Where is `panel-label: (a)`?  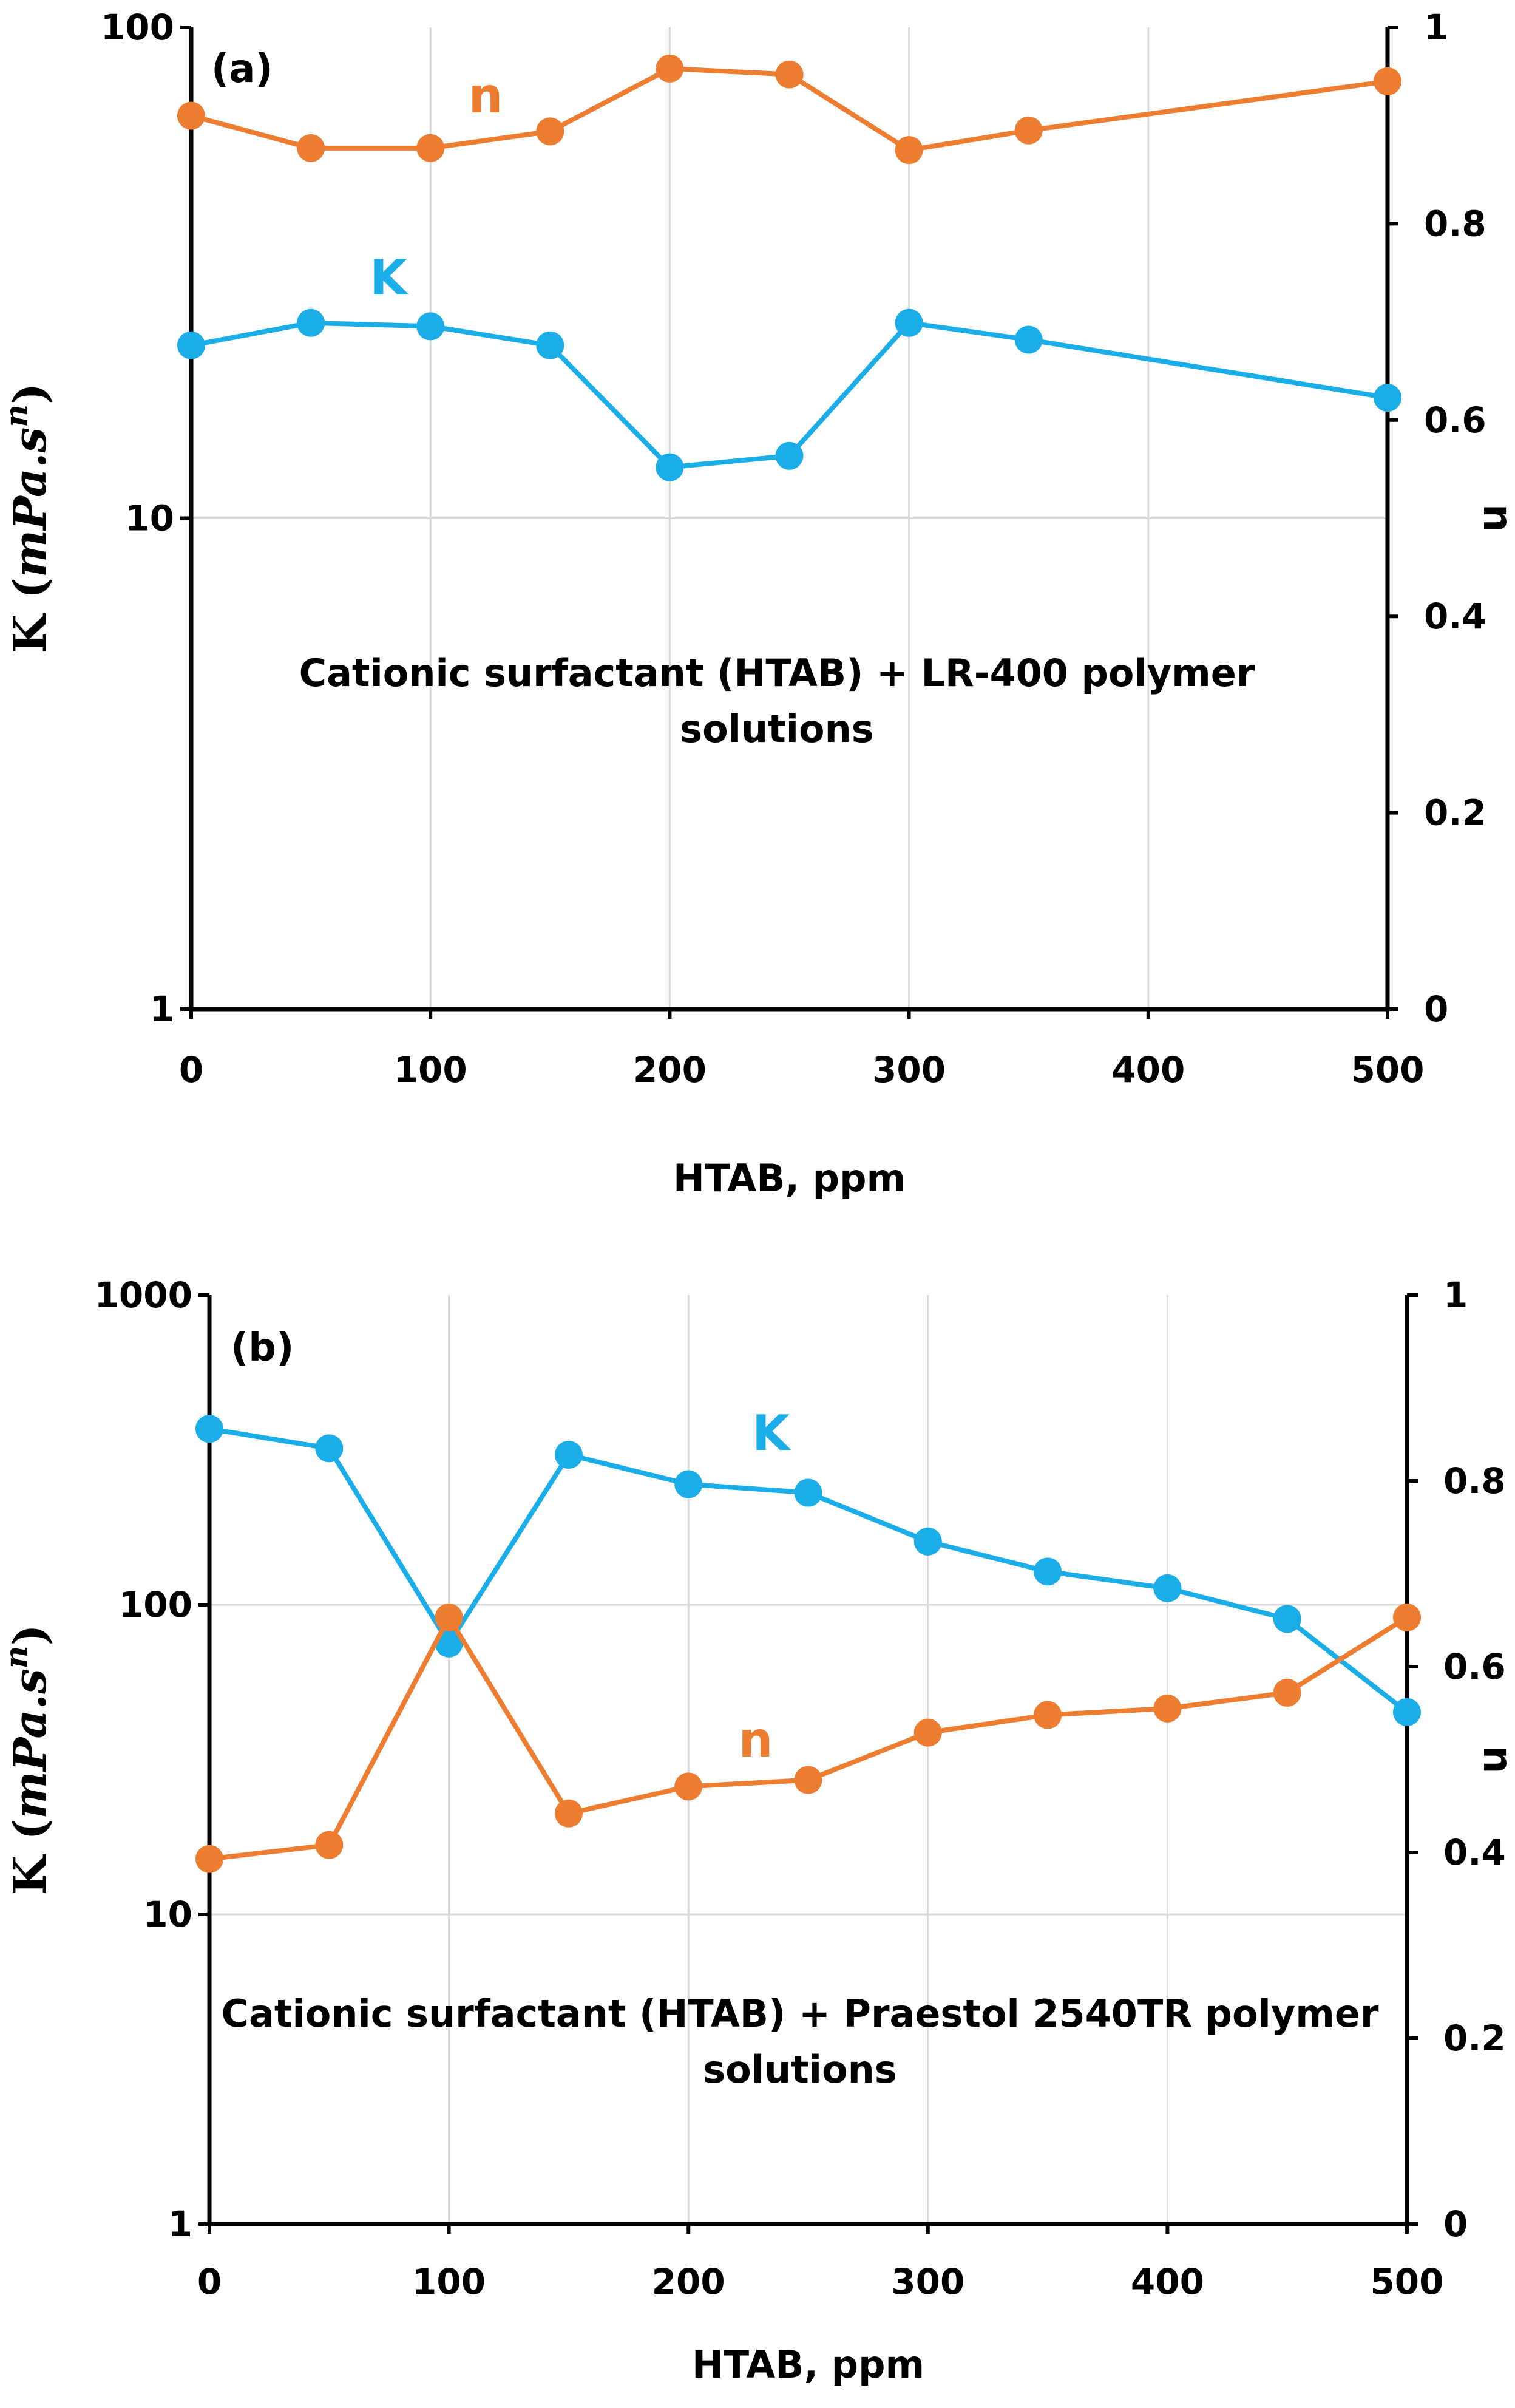 panel-label: (a) is located at coordinates (242, 70).